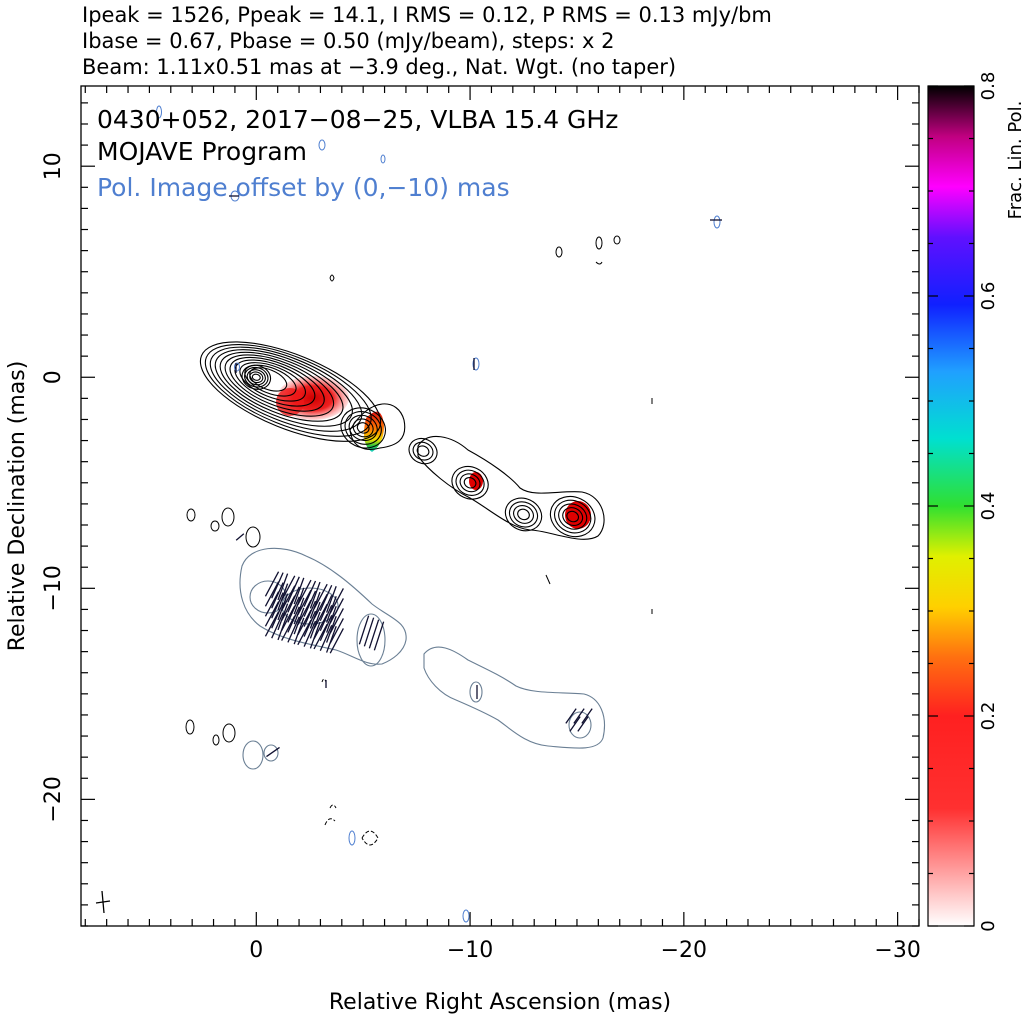 The image size is (1027, 1020). What do you see at coordinates (988, 296) in the screenshot?
I see `colorbar-tick-label: 0.6` at bounding box center [988, 296].